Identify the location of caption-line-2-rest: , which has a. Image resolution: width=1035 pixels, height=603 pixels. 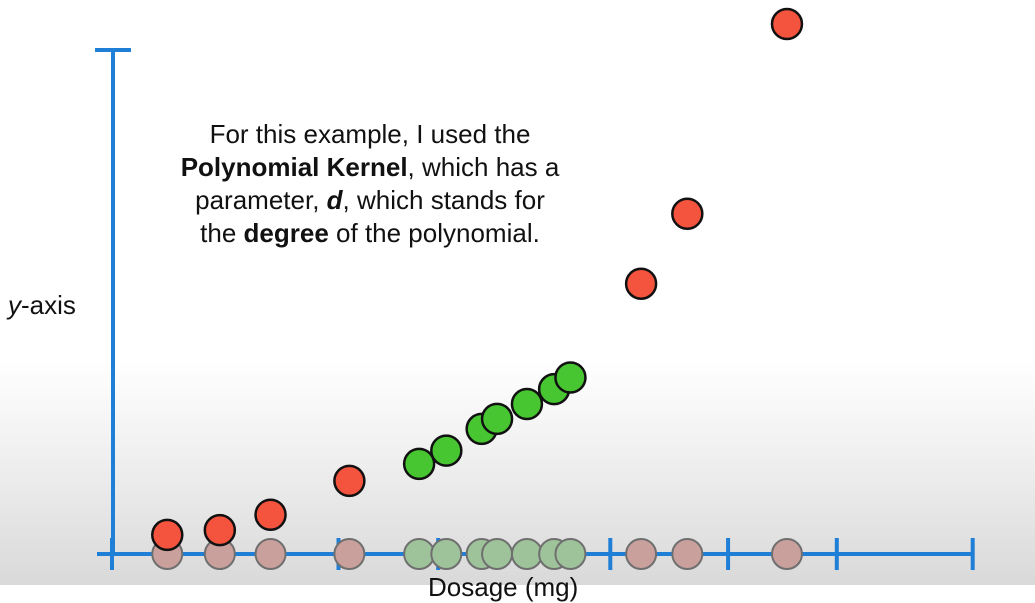
(483, 167).